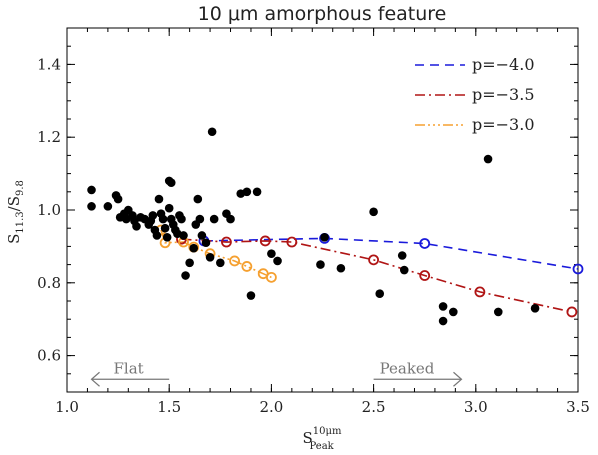  What do you see at coordinates (49, 137) in the screenshot?
I see `y-tick-label: 1.2` at bounding box center [49, 137].